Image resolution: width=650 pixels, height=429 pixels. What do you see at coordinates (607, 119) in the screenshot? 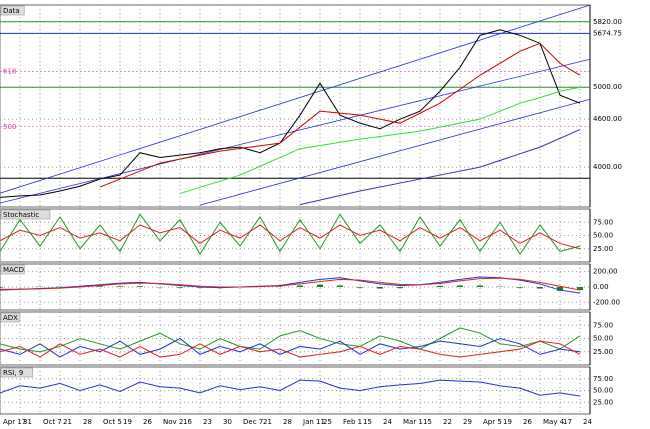
I see `y-tick-label: 4600.00` at bounding box center [607, 119].